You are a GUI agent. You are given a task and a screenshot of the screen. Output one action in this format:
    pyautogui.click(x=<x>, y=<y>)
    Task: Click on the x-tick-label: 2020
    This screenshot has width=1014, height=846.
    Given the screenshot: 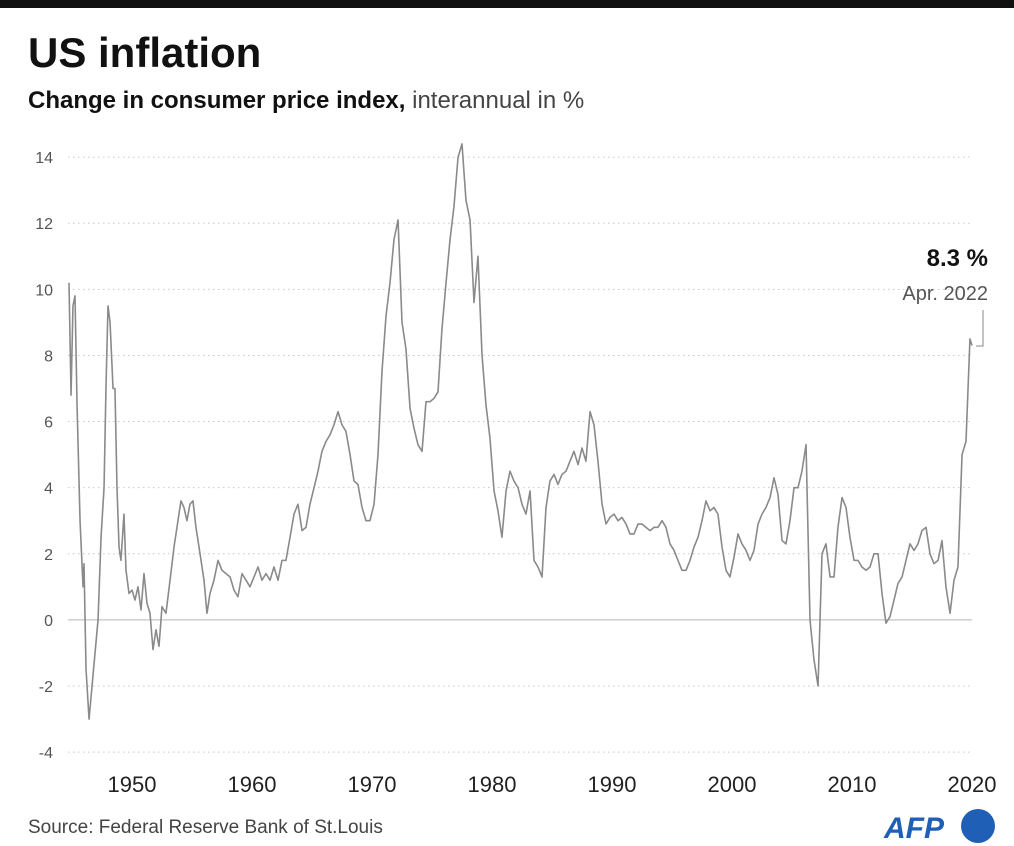 What is the action you would take?
    pyautogui.click(x=972, y=784)
    